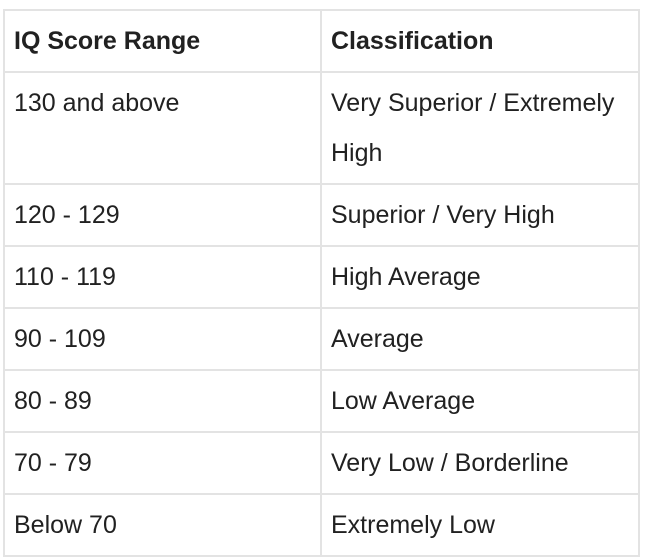 Image resolution: width=646 pixels, height=557 pixels. I want to click on header-cell: IQ Score Range, so click(162, 41).